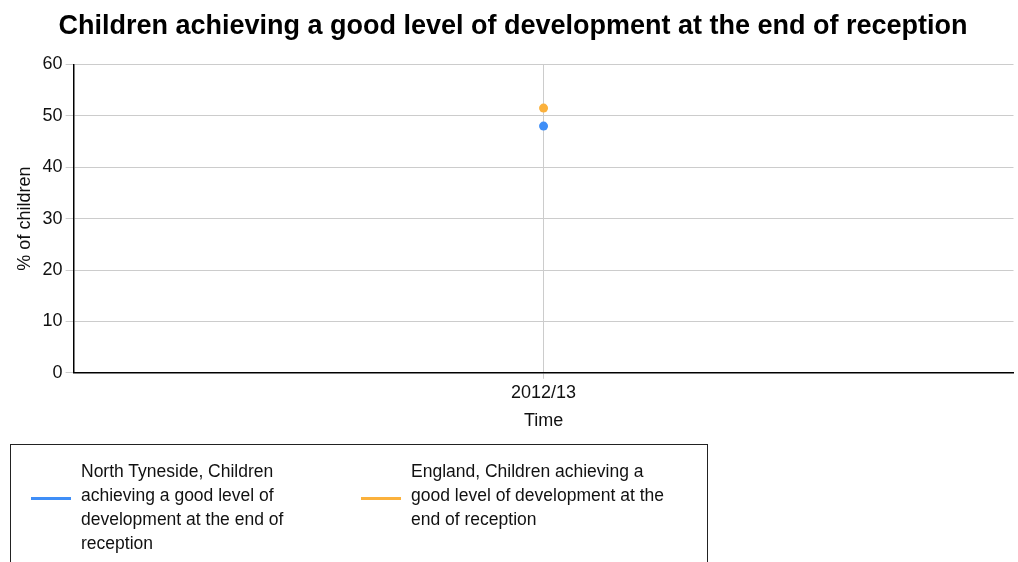 The height and width of the screenshot is (562, 1018). I want to click on y-tick-label: 0, so click(57, 371).